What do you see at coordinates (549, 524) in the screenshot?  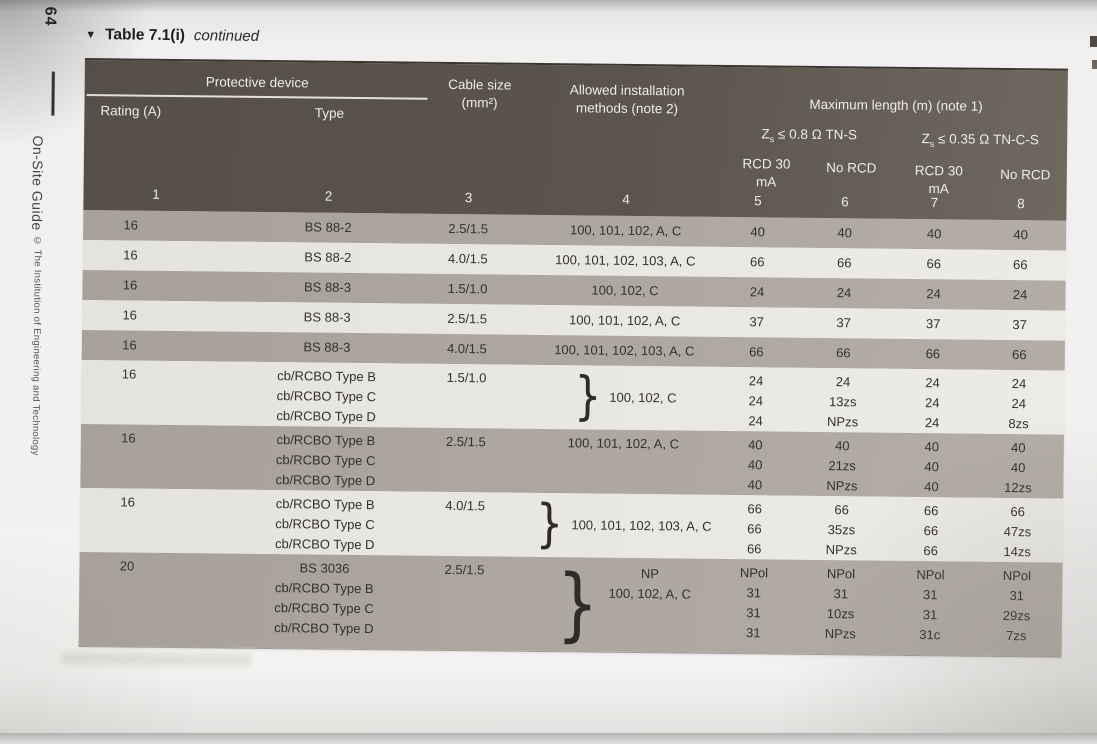 I see `brace-glyph: }` at bounding box center [549, 524].